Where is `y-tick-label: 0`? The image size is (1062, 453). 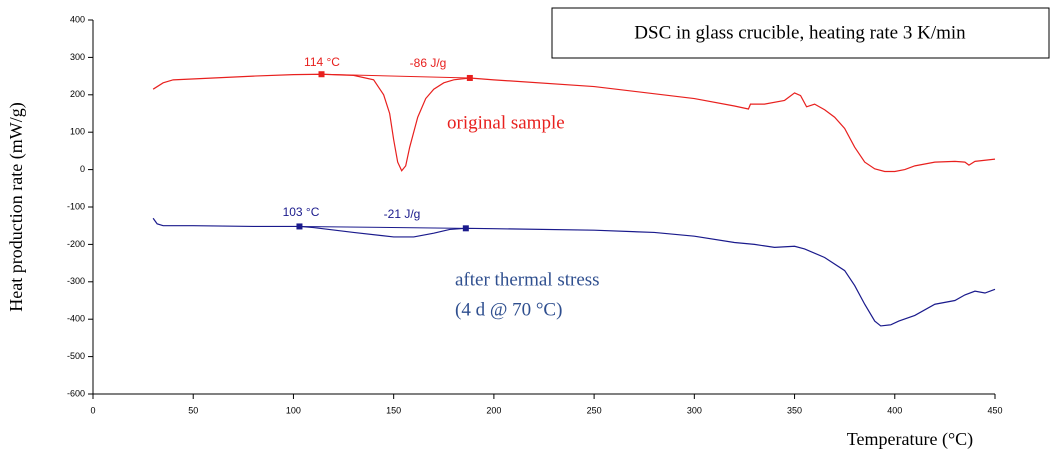
y-tick-label: 0 is located at coordinates (82, 169).